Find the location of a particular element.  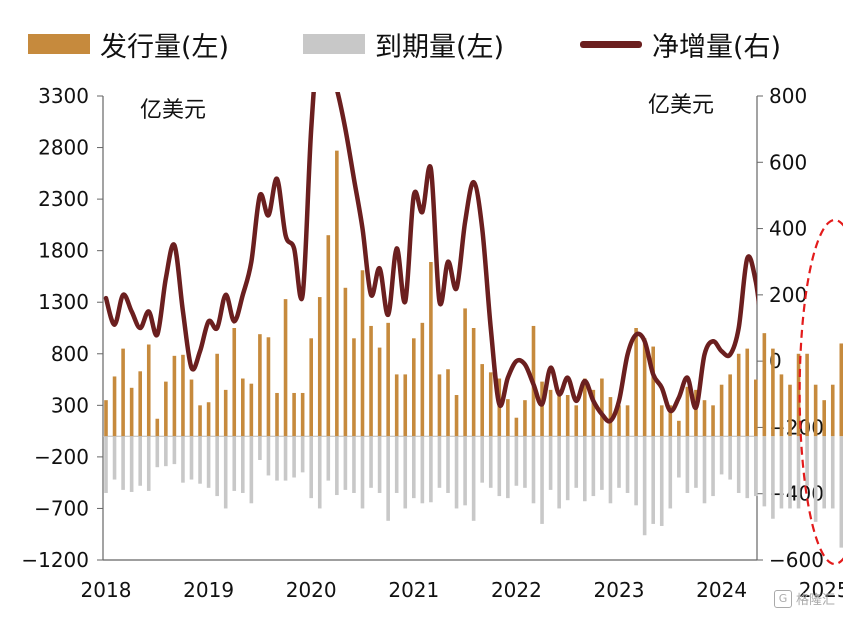

x-tick-label: 2022 is located at coordinates (516, 590).